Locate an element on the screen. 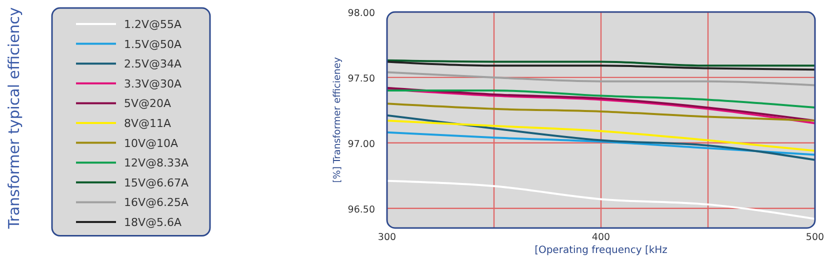 The height and width of the screenshot is (261, 839). legend-label: 12V@8.33A is located at coordinates (157, 163).